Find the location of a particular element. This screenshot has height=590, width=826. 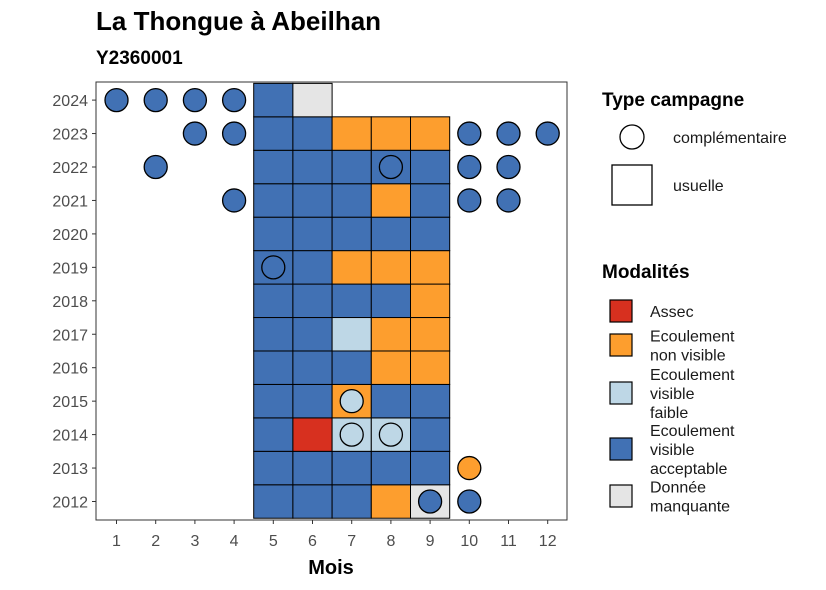

legend-modalite-label: acceptable is located at coordinates (688, 469).